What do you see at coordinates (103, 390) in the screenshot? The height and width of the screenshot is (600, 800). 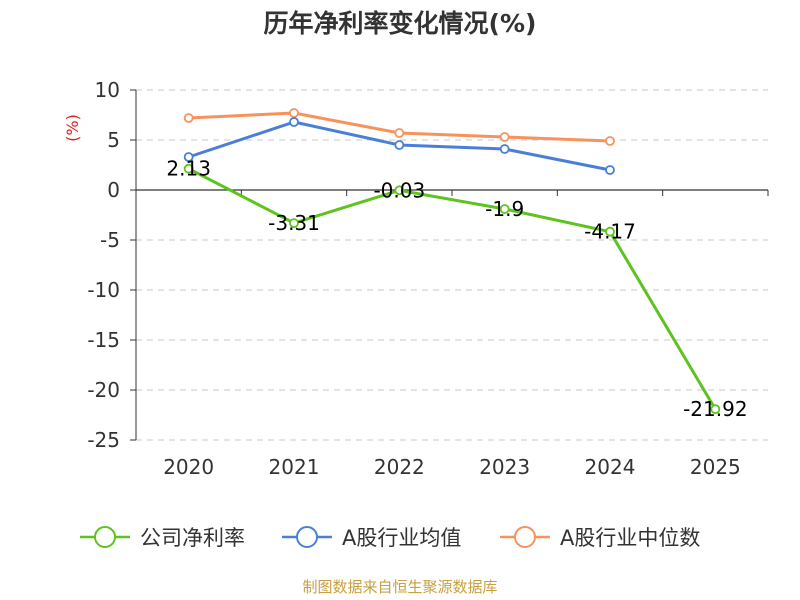 I see `y-tick-label: -20` at bounding box center [103, 390].